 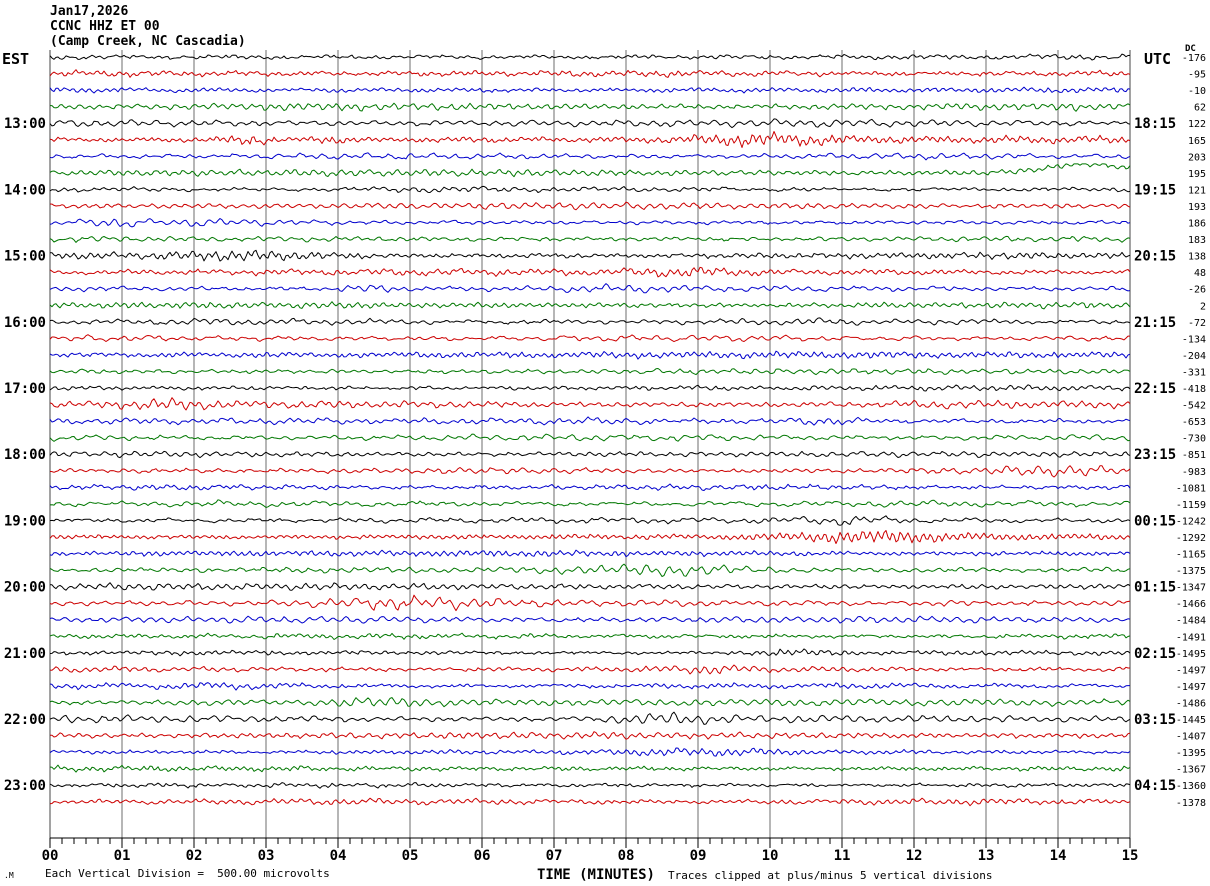 I want to click on dc-offset-value: -1445, so click(x=1191, y=720).